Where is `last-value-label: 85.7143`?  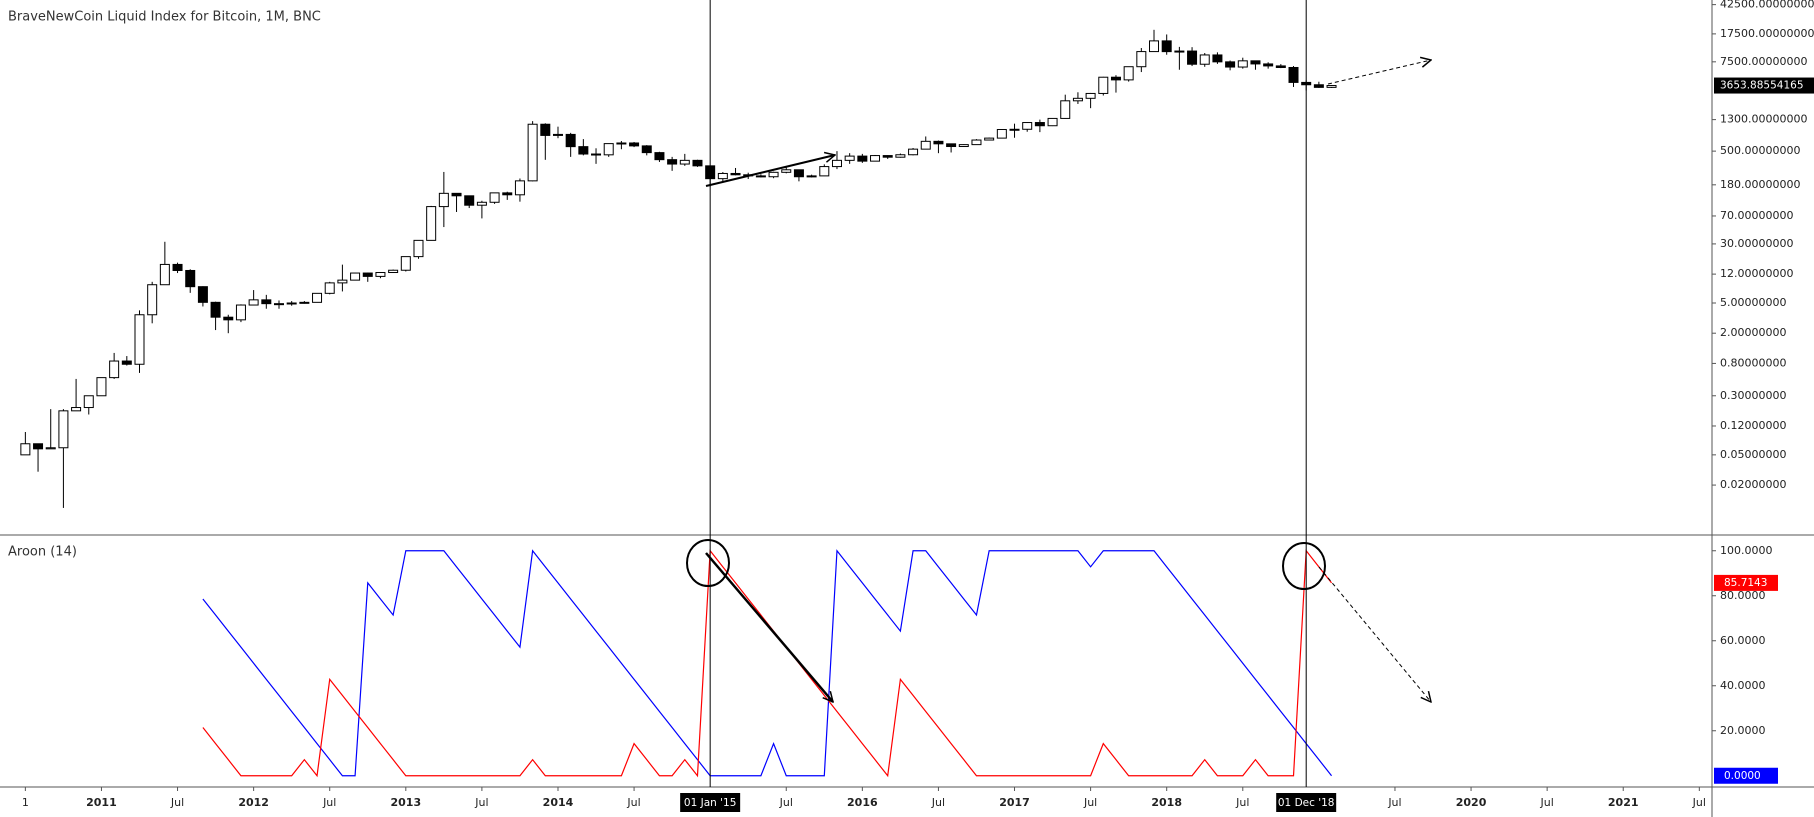
last-value-label: 85.7143 is located at coordinates (1745, 583).